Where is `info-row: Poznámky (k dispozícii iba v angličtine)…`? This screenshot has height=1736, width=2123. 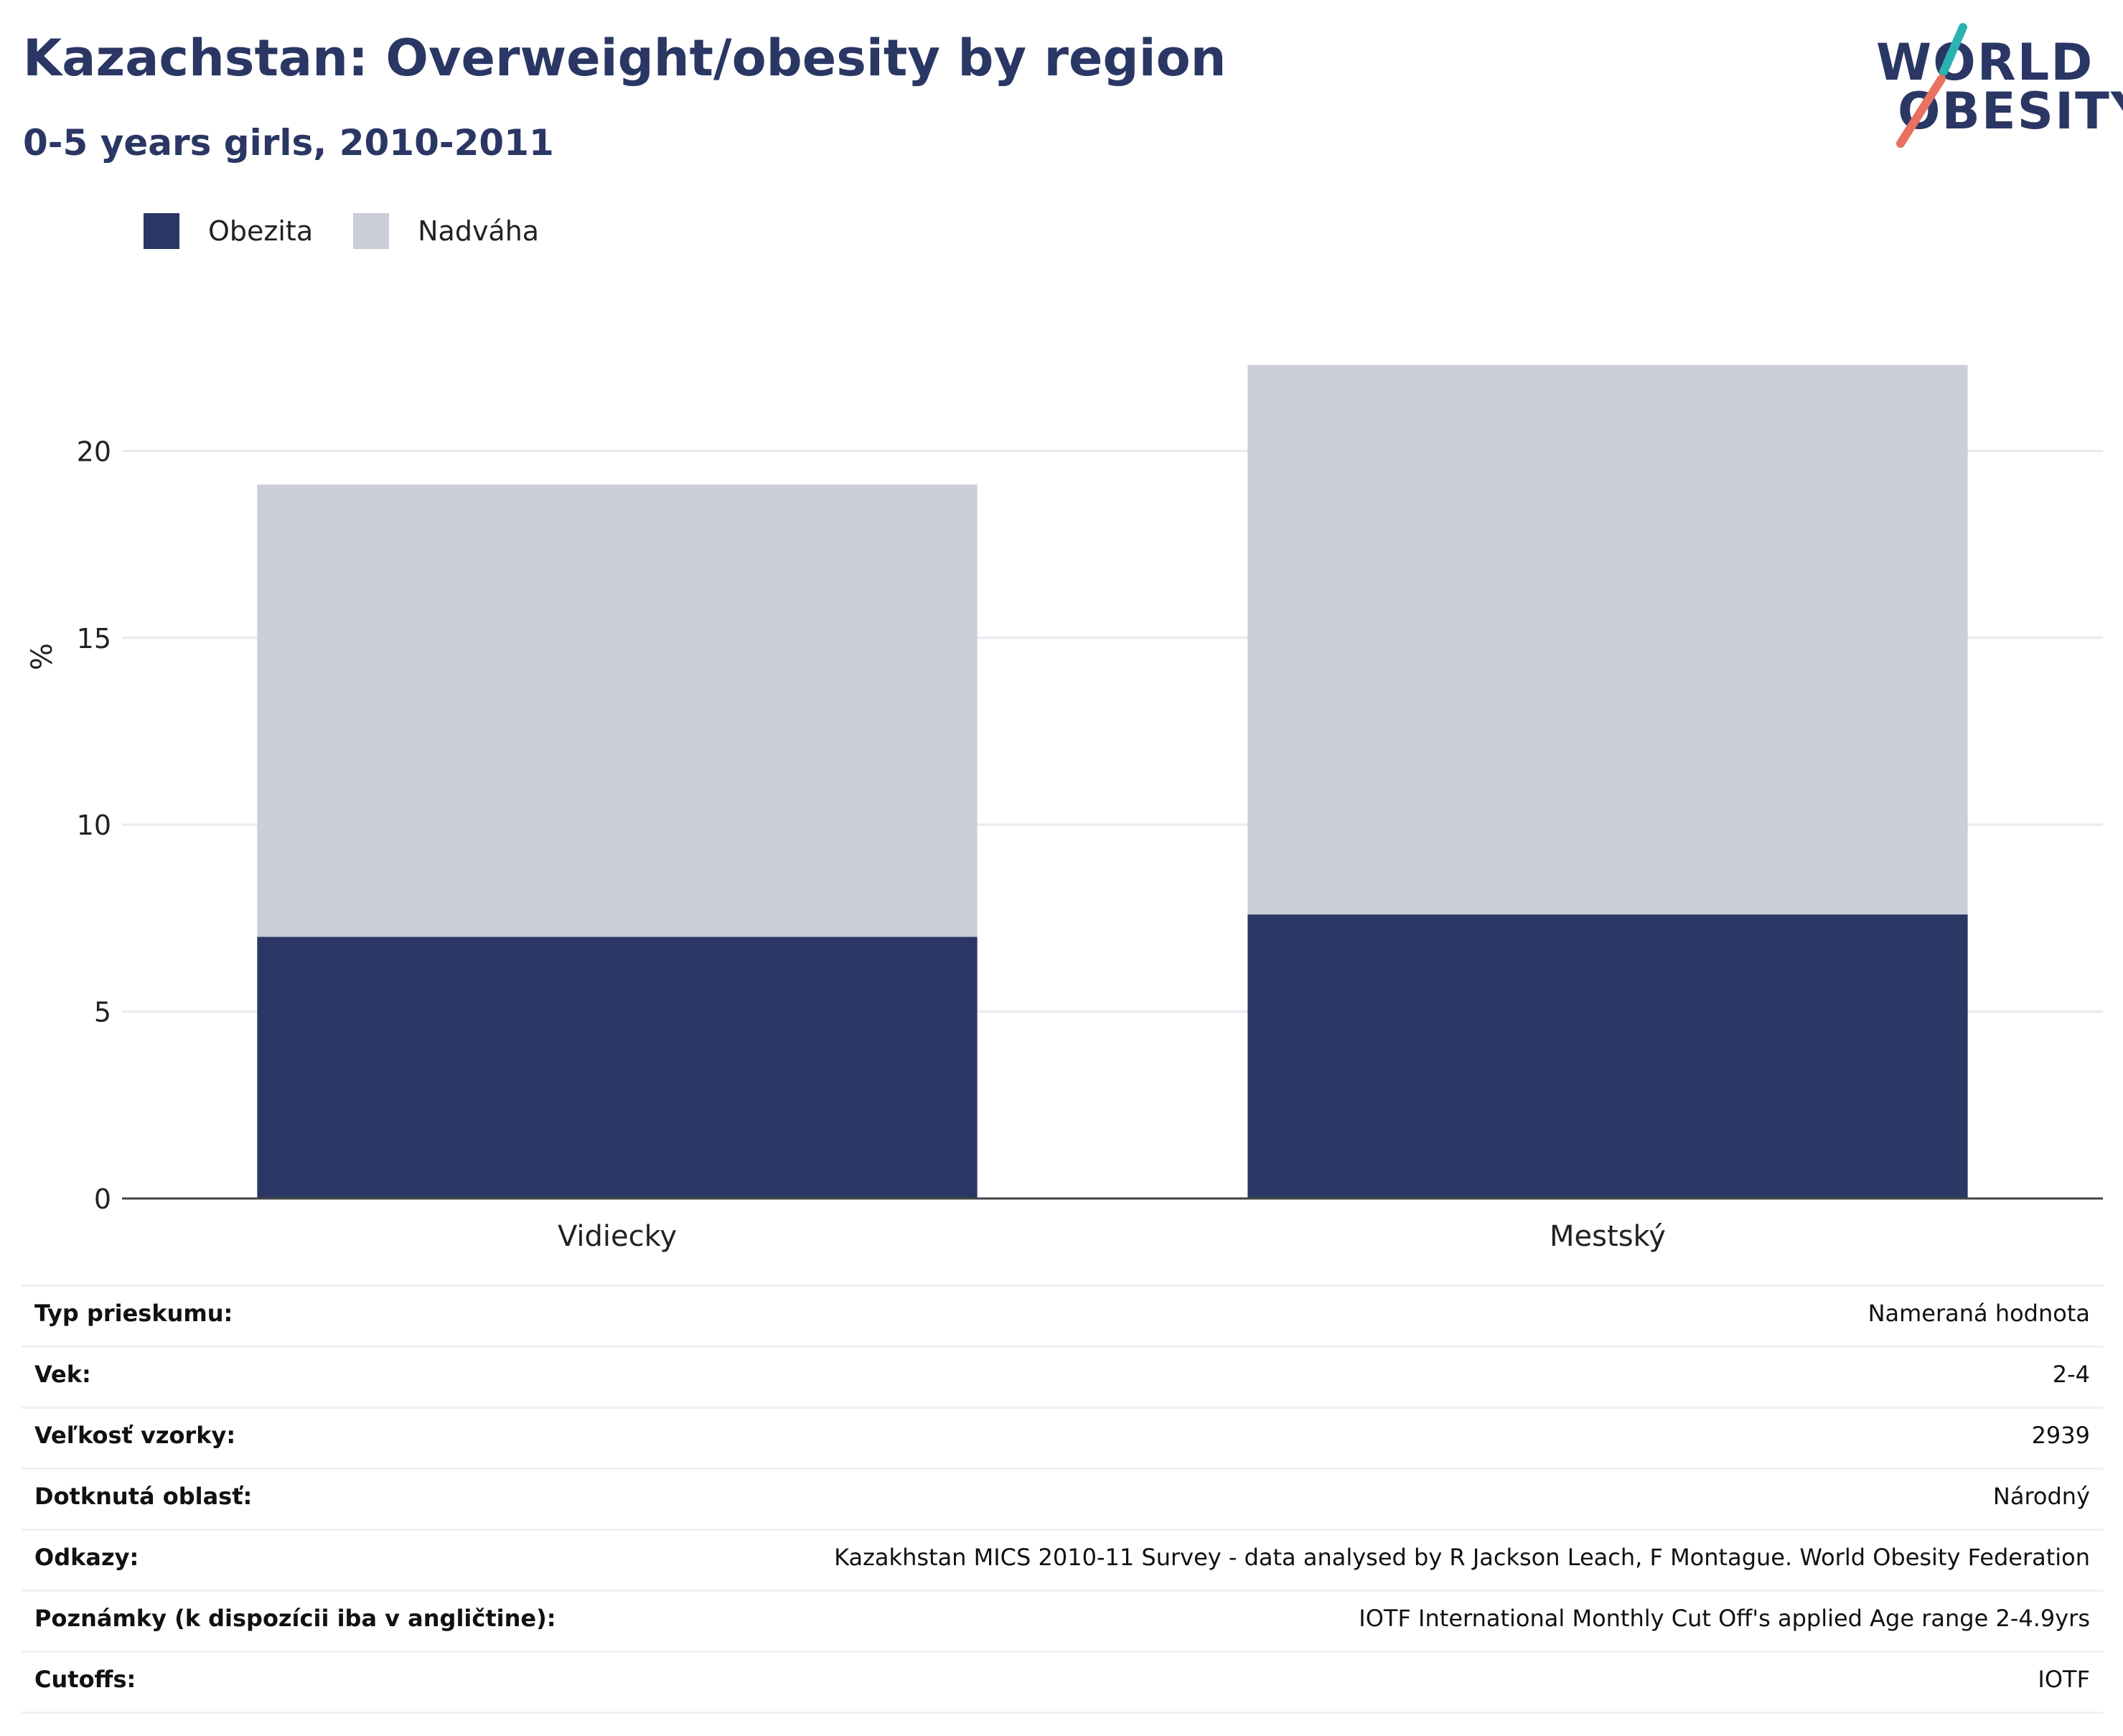 info-row: Poznámky (k dispozícii iba v angličtine)… is located at coordinates (1062, 1620).